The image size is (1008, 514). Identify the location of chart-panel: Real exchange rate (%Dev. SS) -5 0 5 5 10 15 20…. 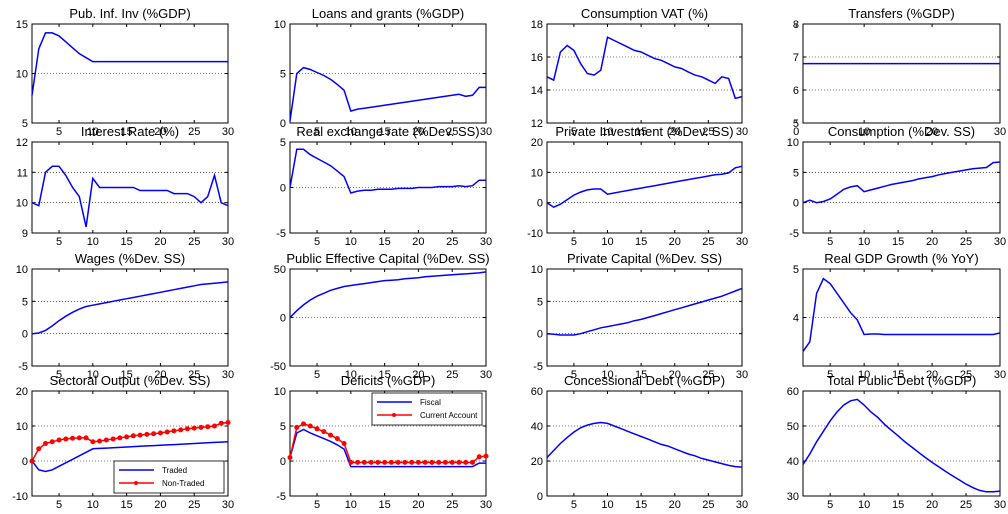
(384, 186).